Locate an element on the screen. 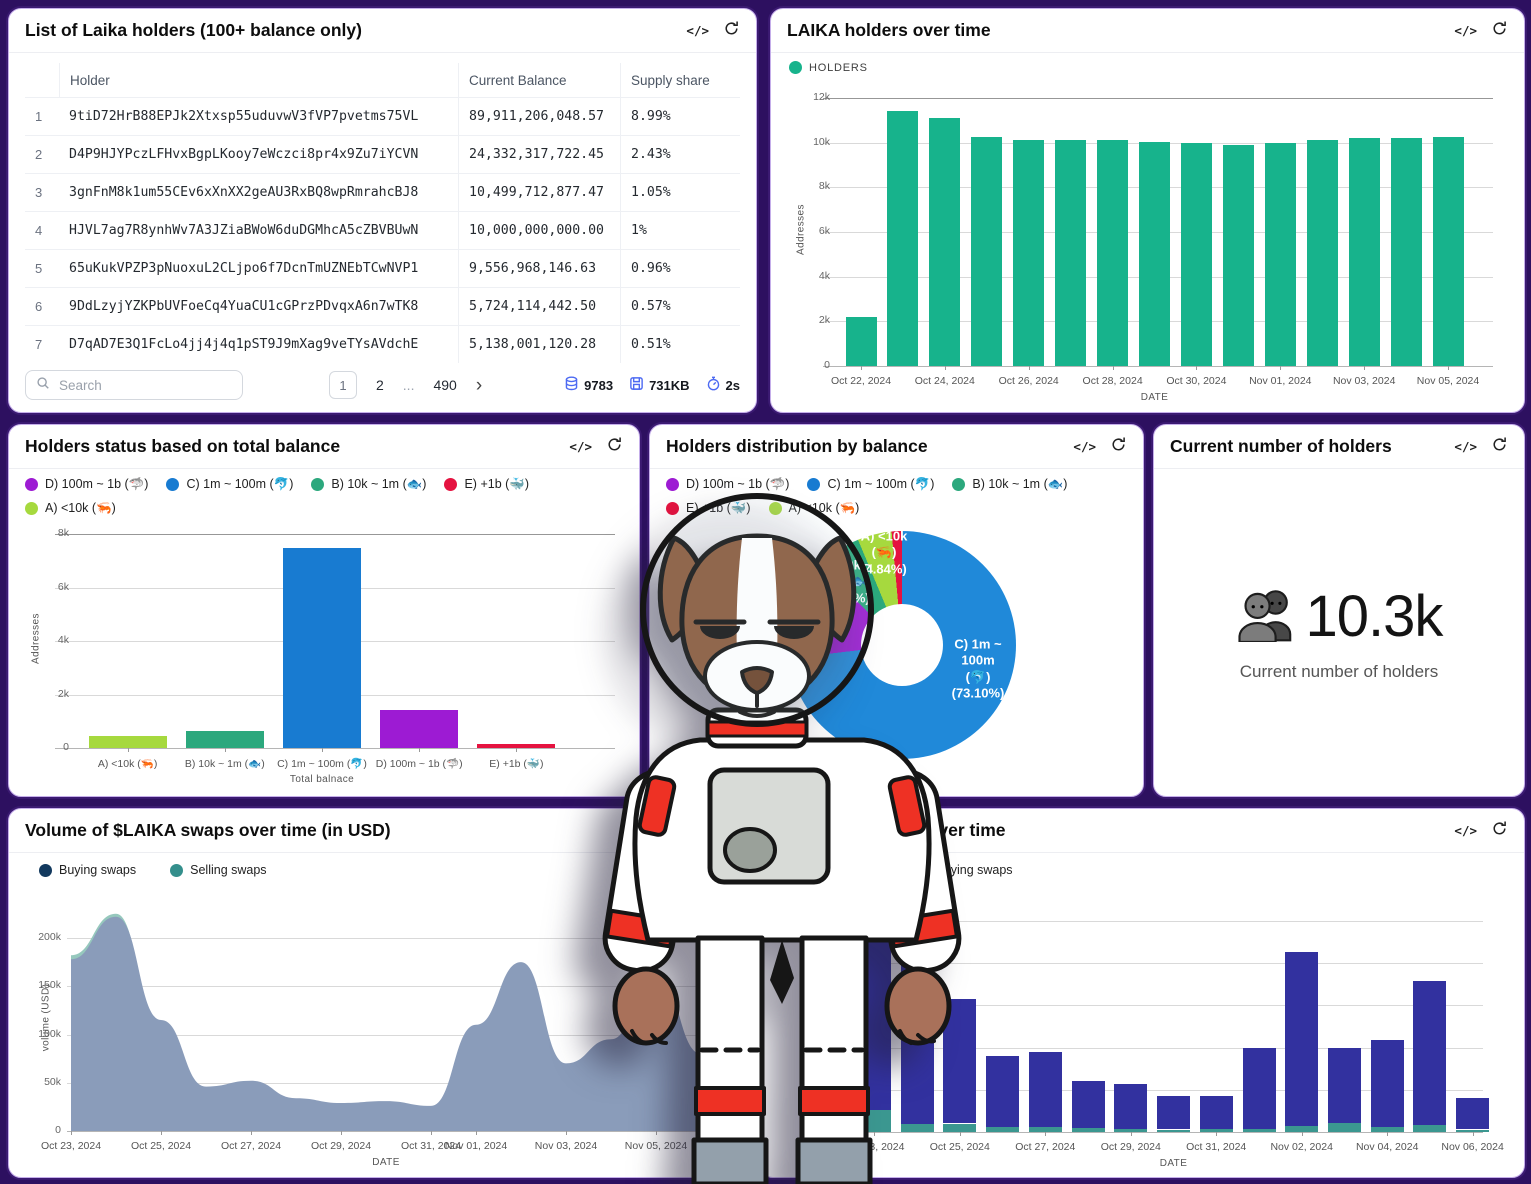 This screenshot has width=1531, height=1184. search-input is located at coordinates (144, 385).